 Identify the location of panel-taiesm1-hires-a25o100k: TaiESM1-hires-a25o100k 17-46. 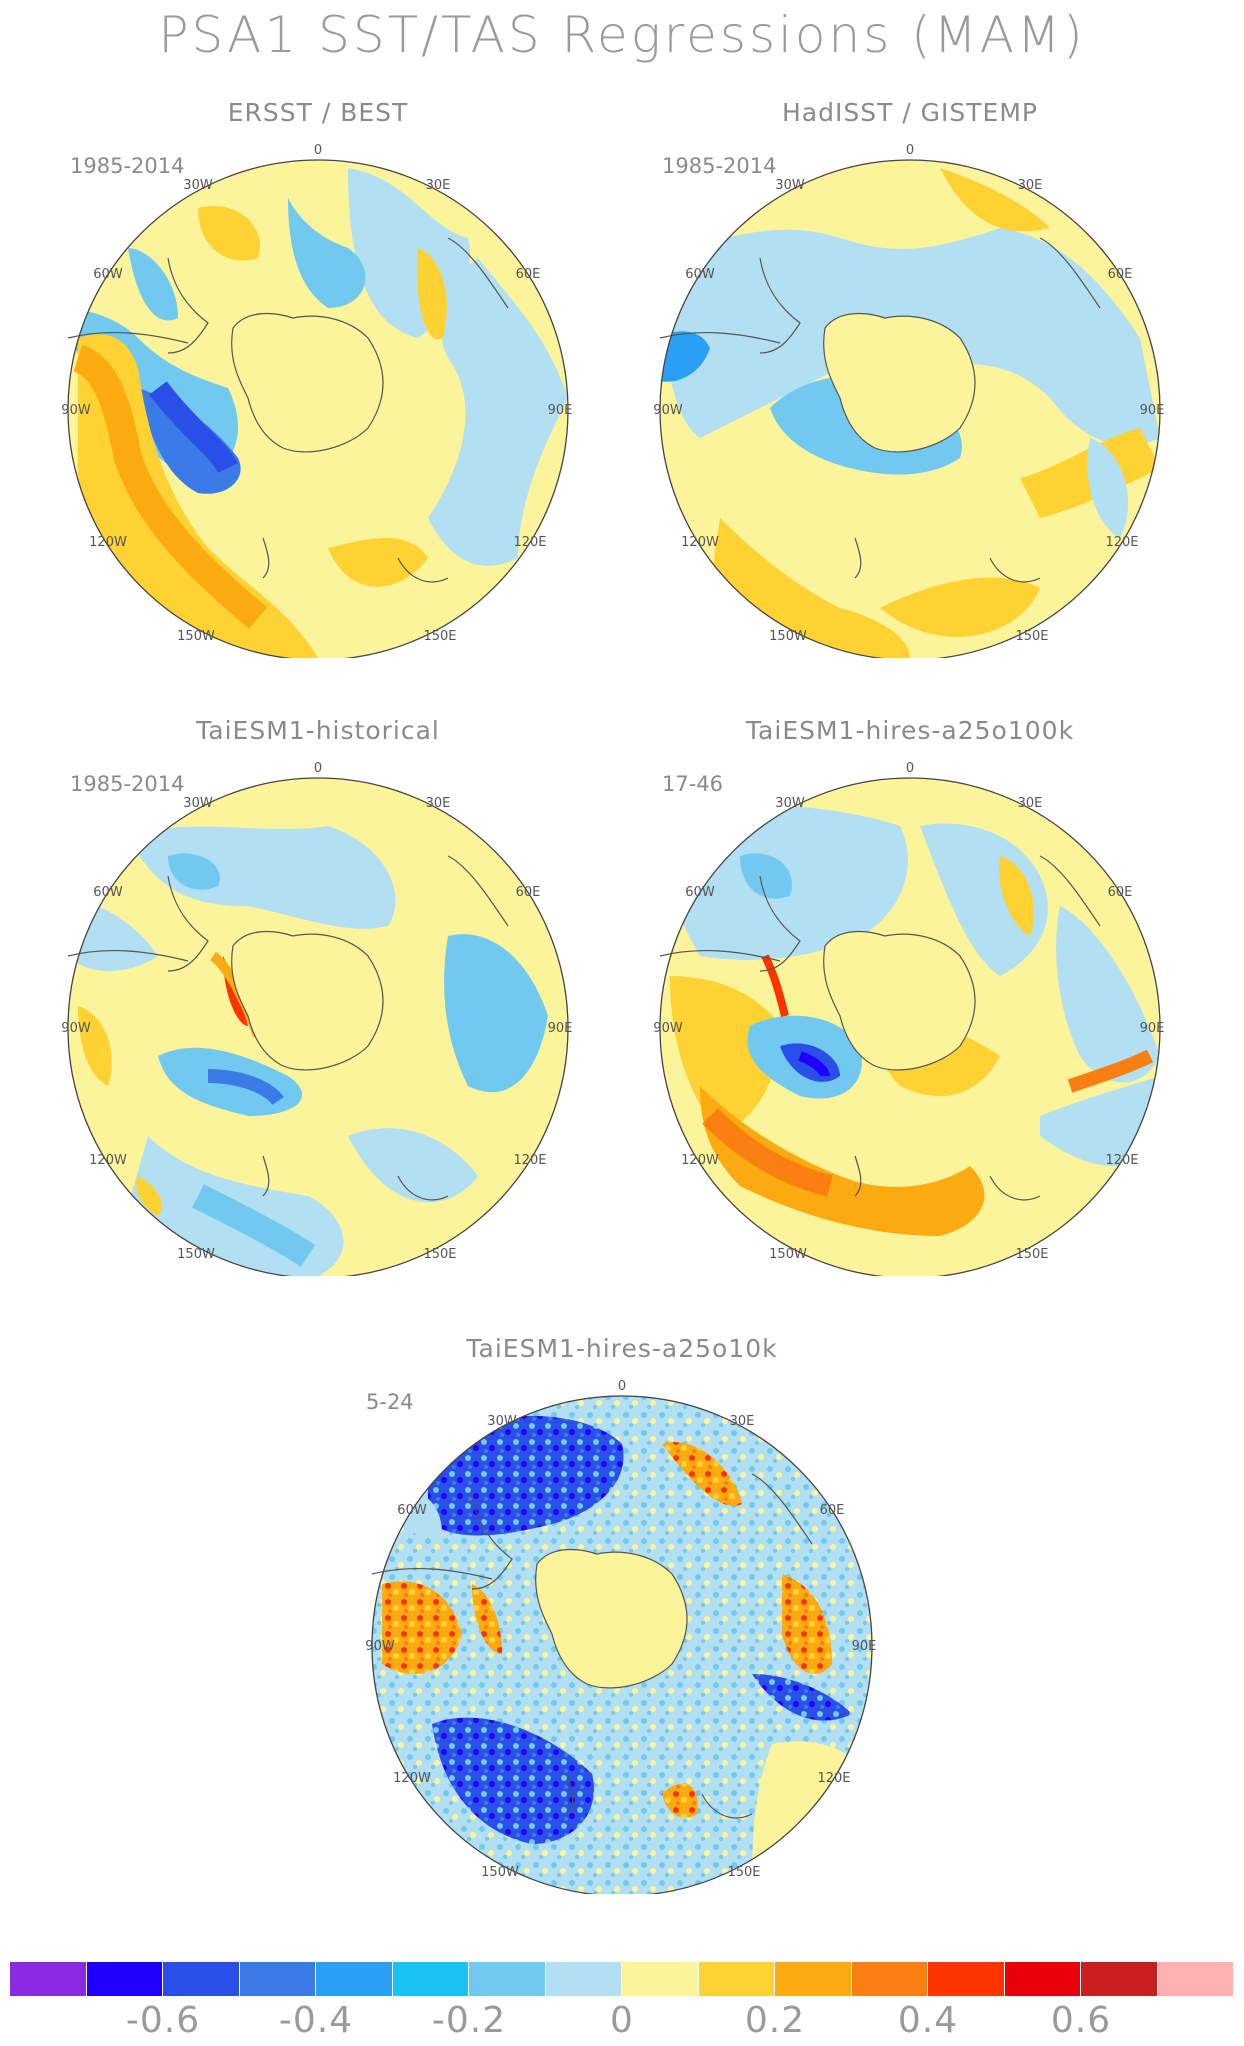
(910, 996).